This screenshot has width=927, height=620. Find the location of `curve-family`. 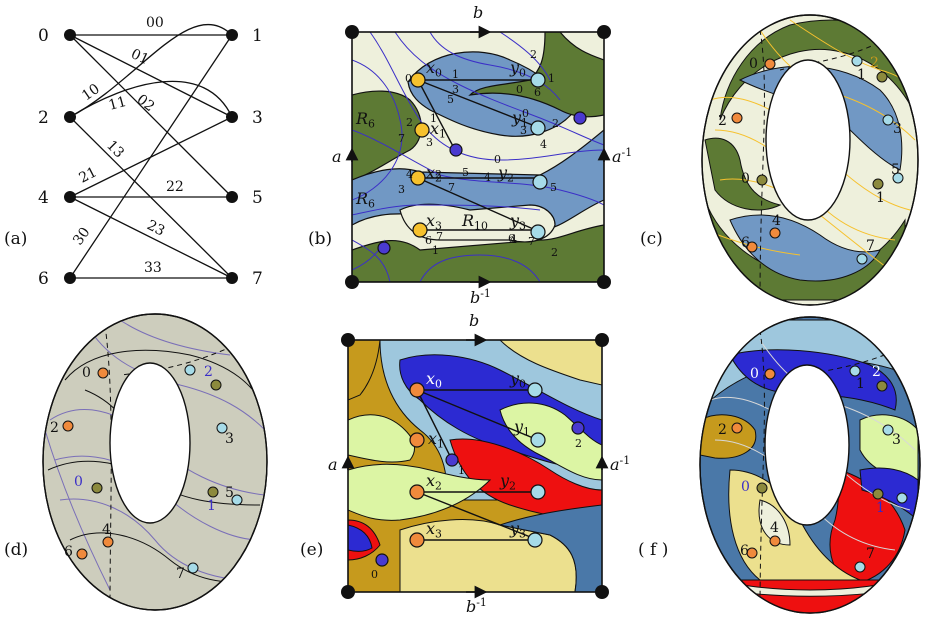

curve-family is located at coordinates (478, 157).